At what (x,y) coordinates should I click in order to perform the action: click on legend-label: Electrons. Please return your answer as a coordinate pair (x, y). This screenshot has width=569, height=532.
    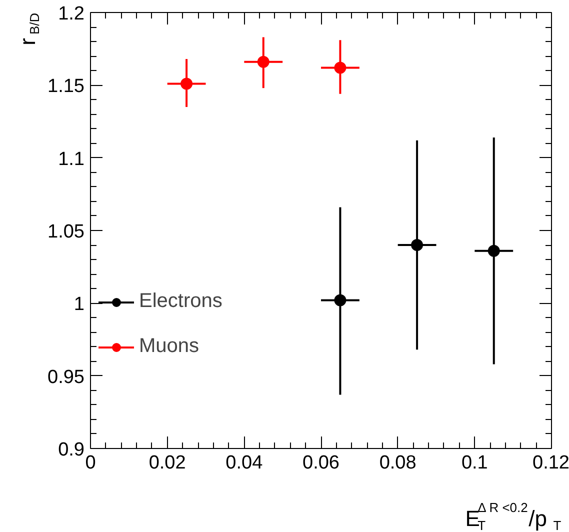
    Looking at the image, I should click on (180, 301).